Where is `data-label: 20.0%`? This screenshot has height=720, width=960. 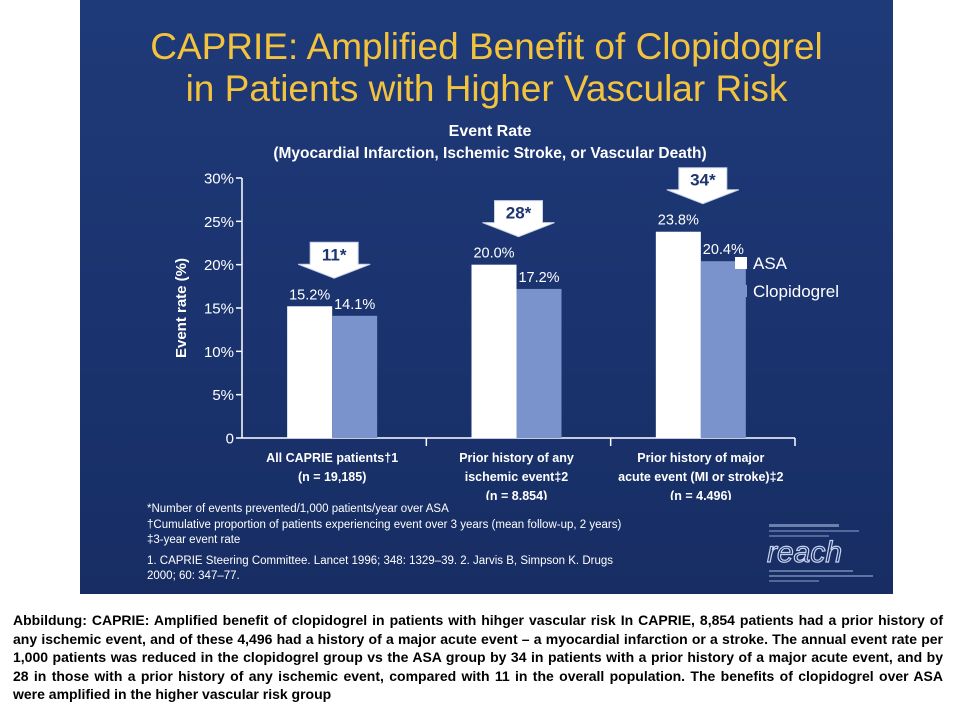 data-label: 20.0% is located at coordinates (493, 254).